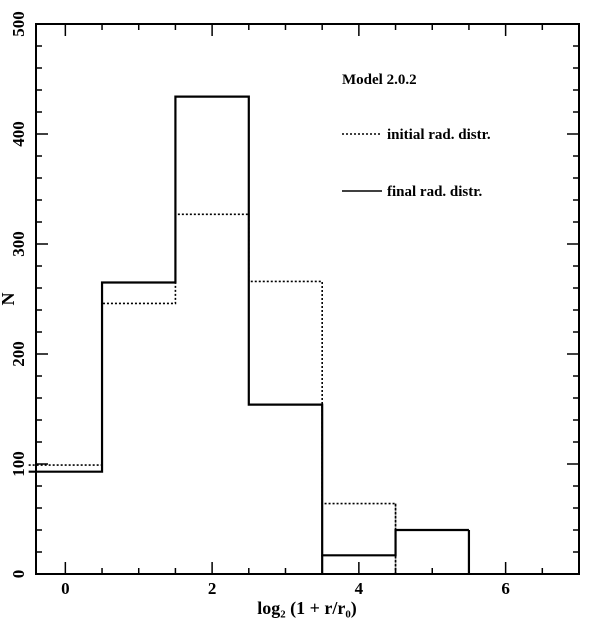 The height and width of the screenshot is (624, 595). Describe the element at coordinates (18, 244) in the screenshot. I see `y-tick-label: 300` at that location.